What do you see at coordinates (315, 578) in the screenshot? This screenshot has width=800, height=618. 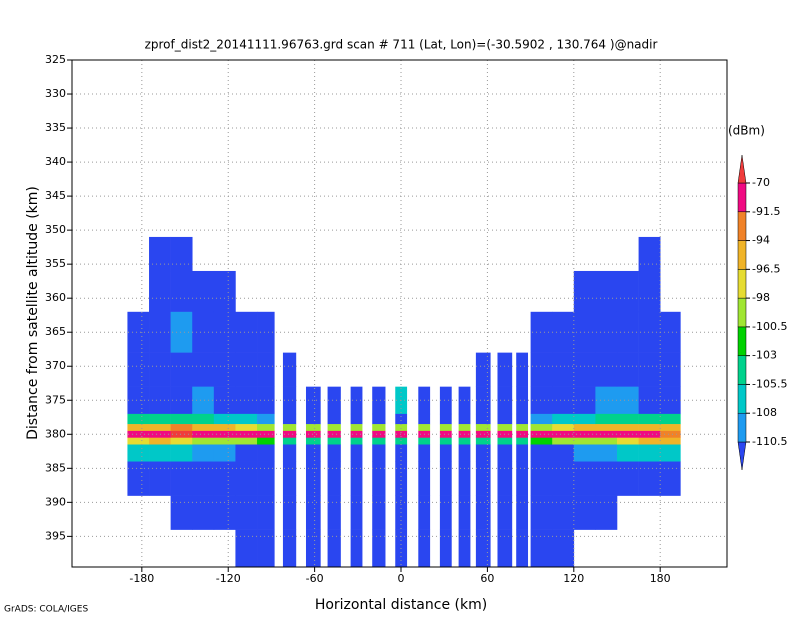 I see `x-tick-label: -60` at bounding box center [315, 578].